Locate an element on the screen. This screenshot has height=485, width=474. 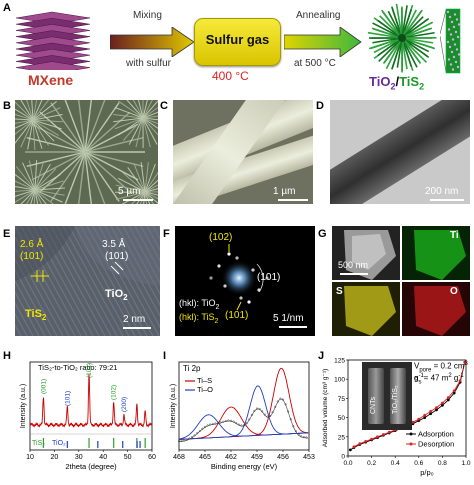
bet-x-axis-label: p/p₀ is located at coordinates (427, 472).